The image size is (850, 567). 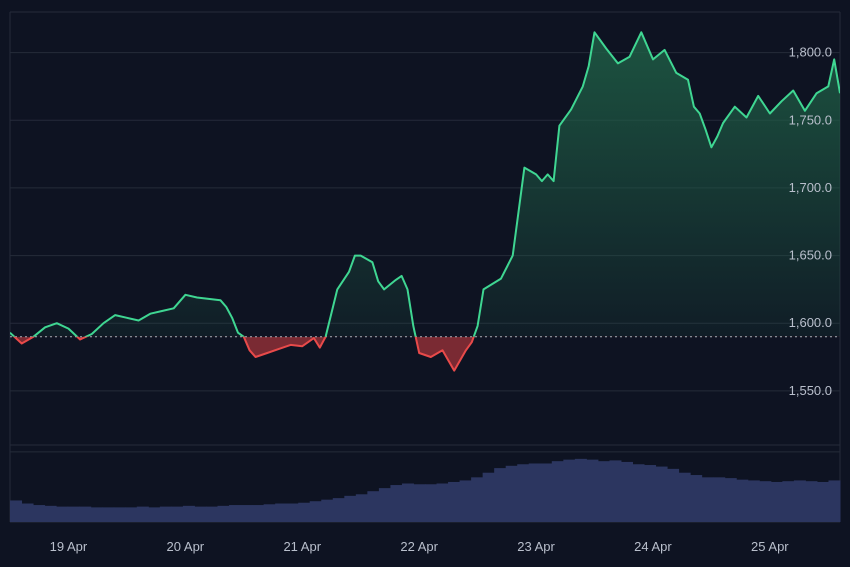 What do you see at coordinates (810, 322) in the screenshot?
I see `y-tick-label: 1,600.0` at bounding box center [810, 322].